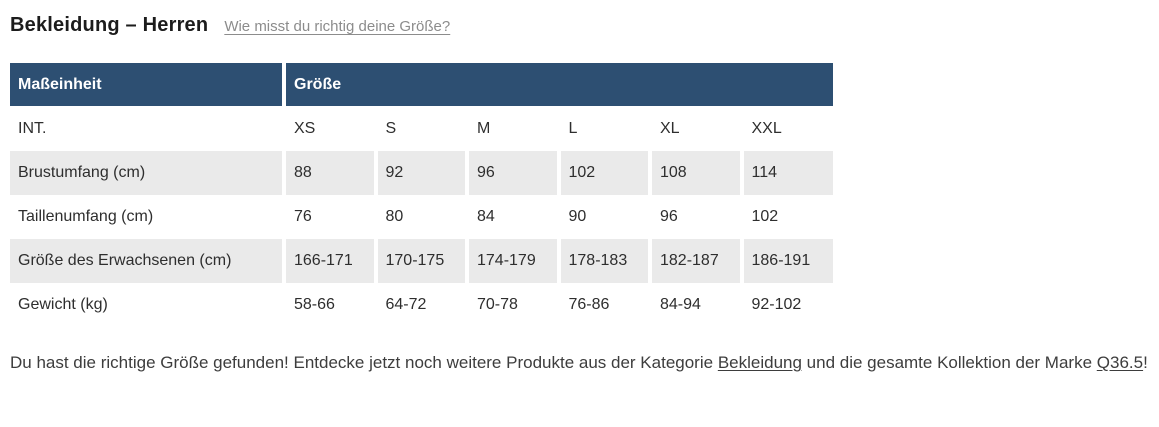 Image resolution: width=1159 pixels, height=427 pixels. What do you see at coordinates (1145, 362) in the screenshot?
I see `footer-text-after: !` at bounding box center [1145, 362].